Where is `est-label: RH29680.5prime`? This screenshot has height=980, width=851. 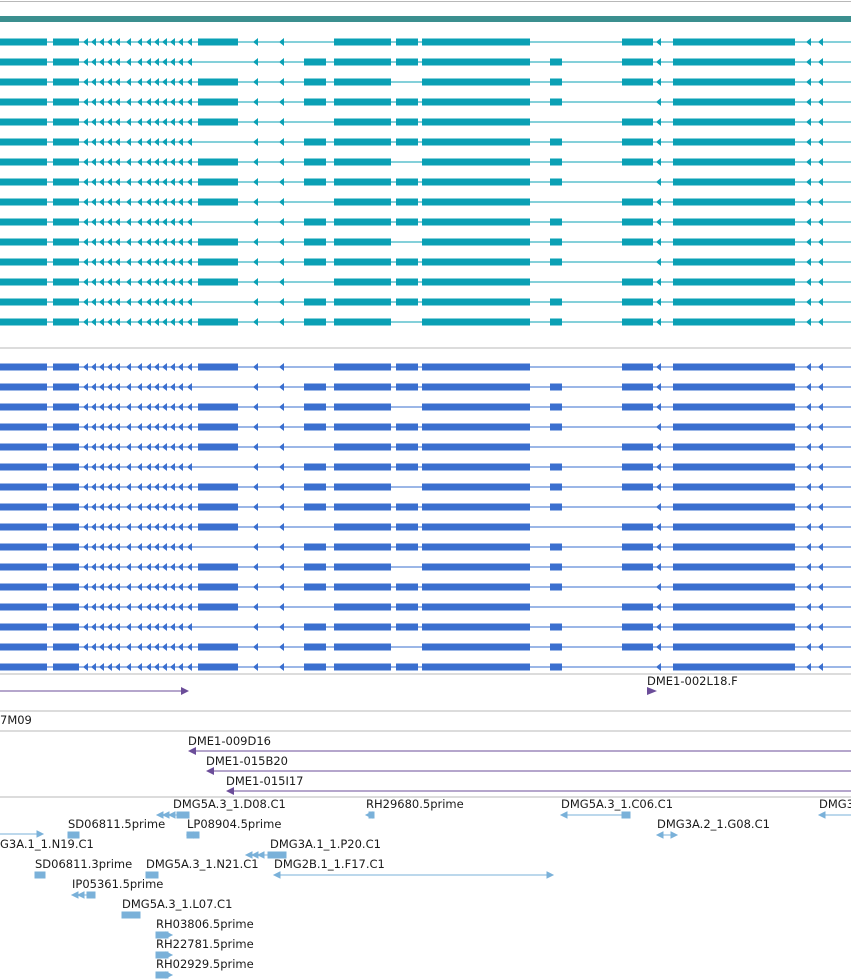 est-label: RH29680.5prime is located at coordinates (415, 804).